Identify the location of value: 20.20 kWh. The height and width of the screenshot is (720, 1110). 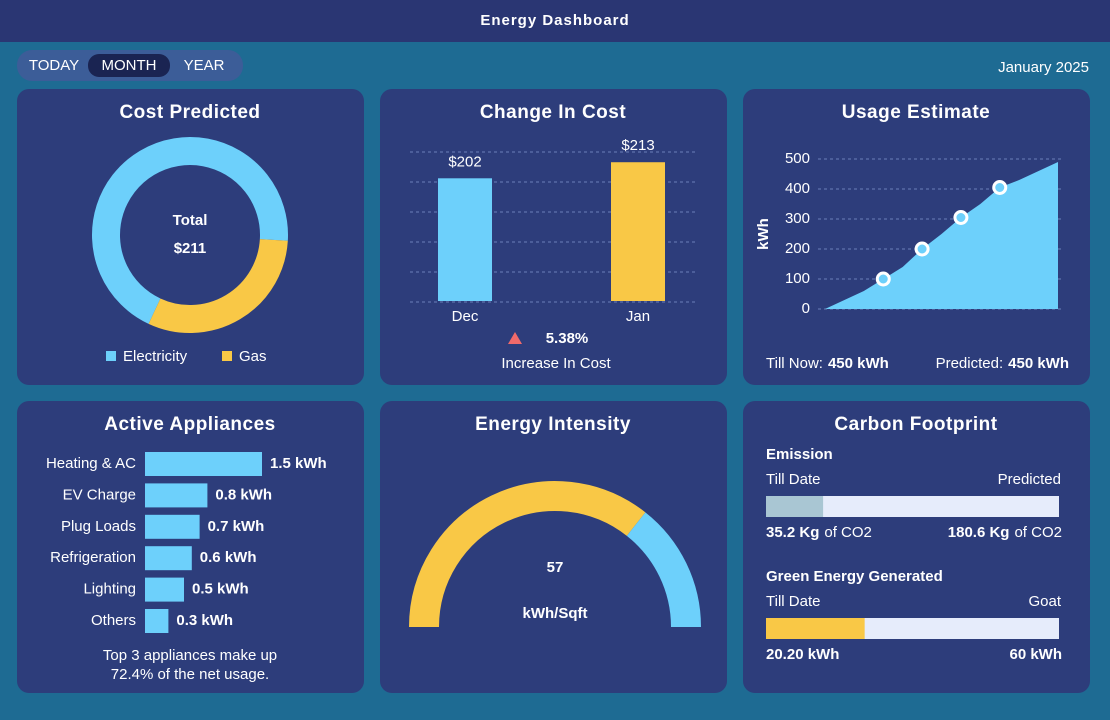
(802, 654).